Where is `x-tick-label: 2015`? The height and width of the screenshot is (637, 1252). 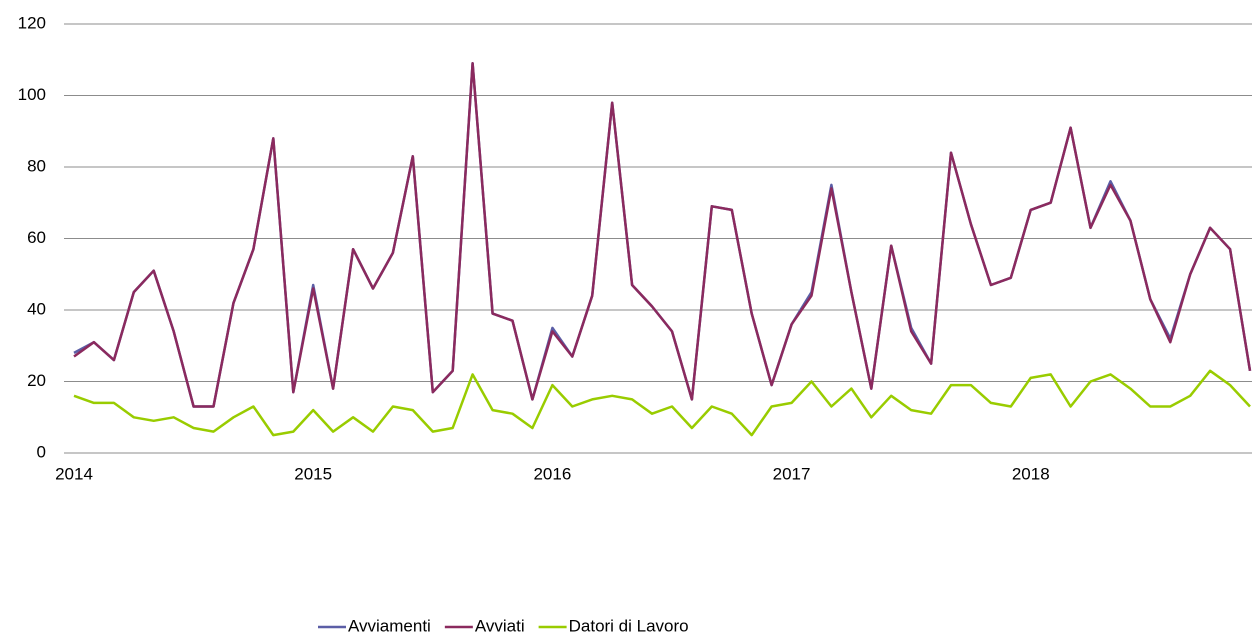
x-tick-label: 2015 is located at coordinates (313, 473).